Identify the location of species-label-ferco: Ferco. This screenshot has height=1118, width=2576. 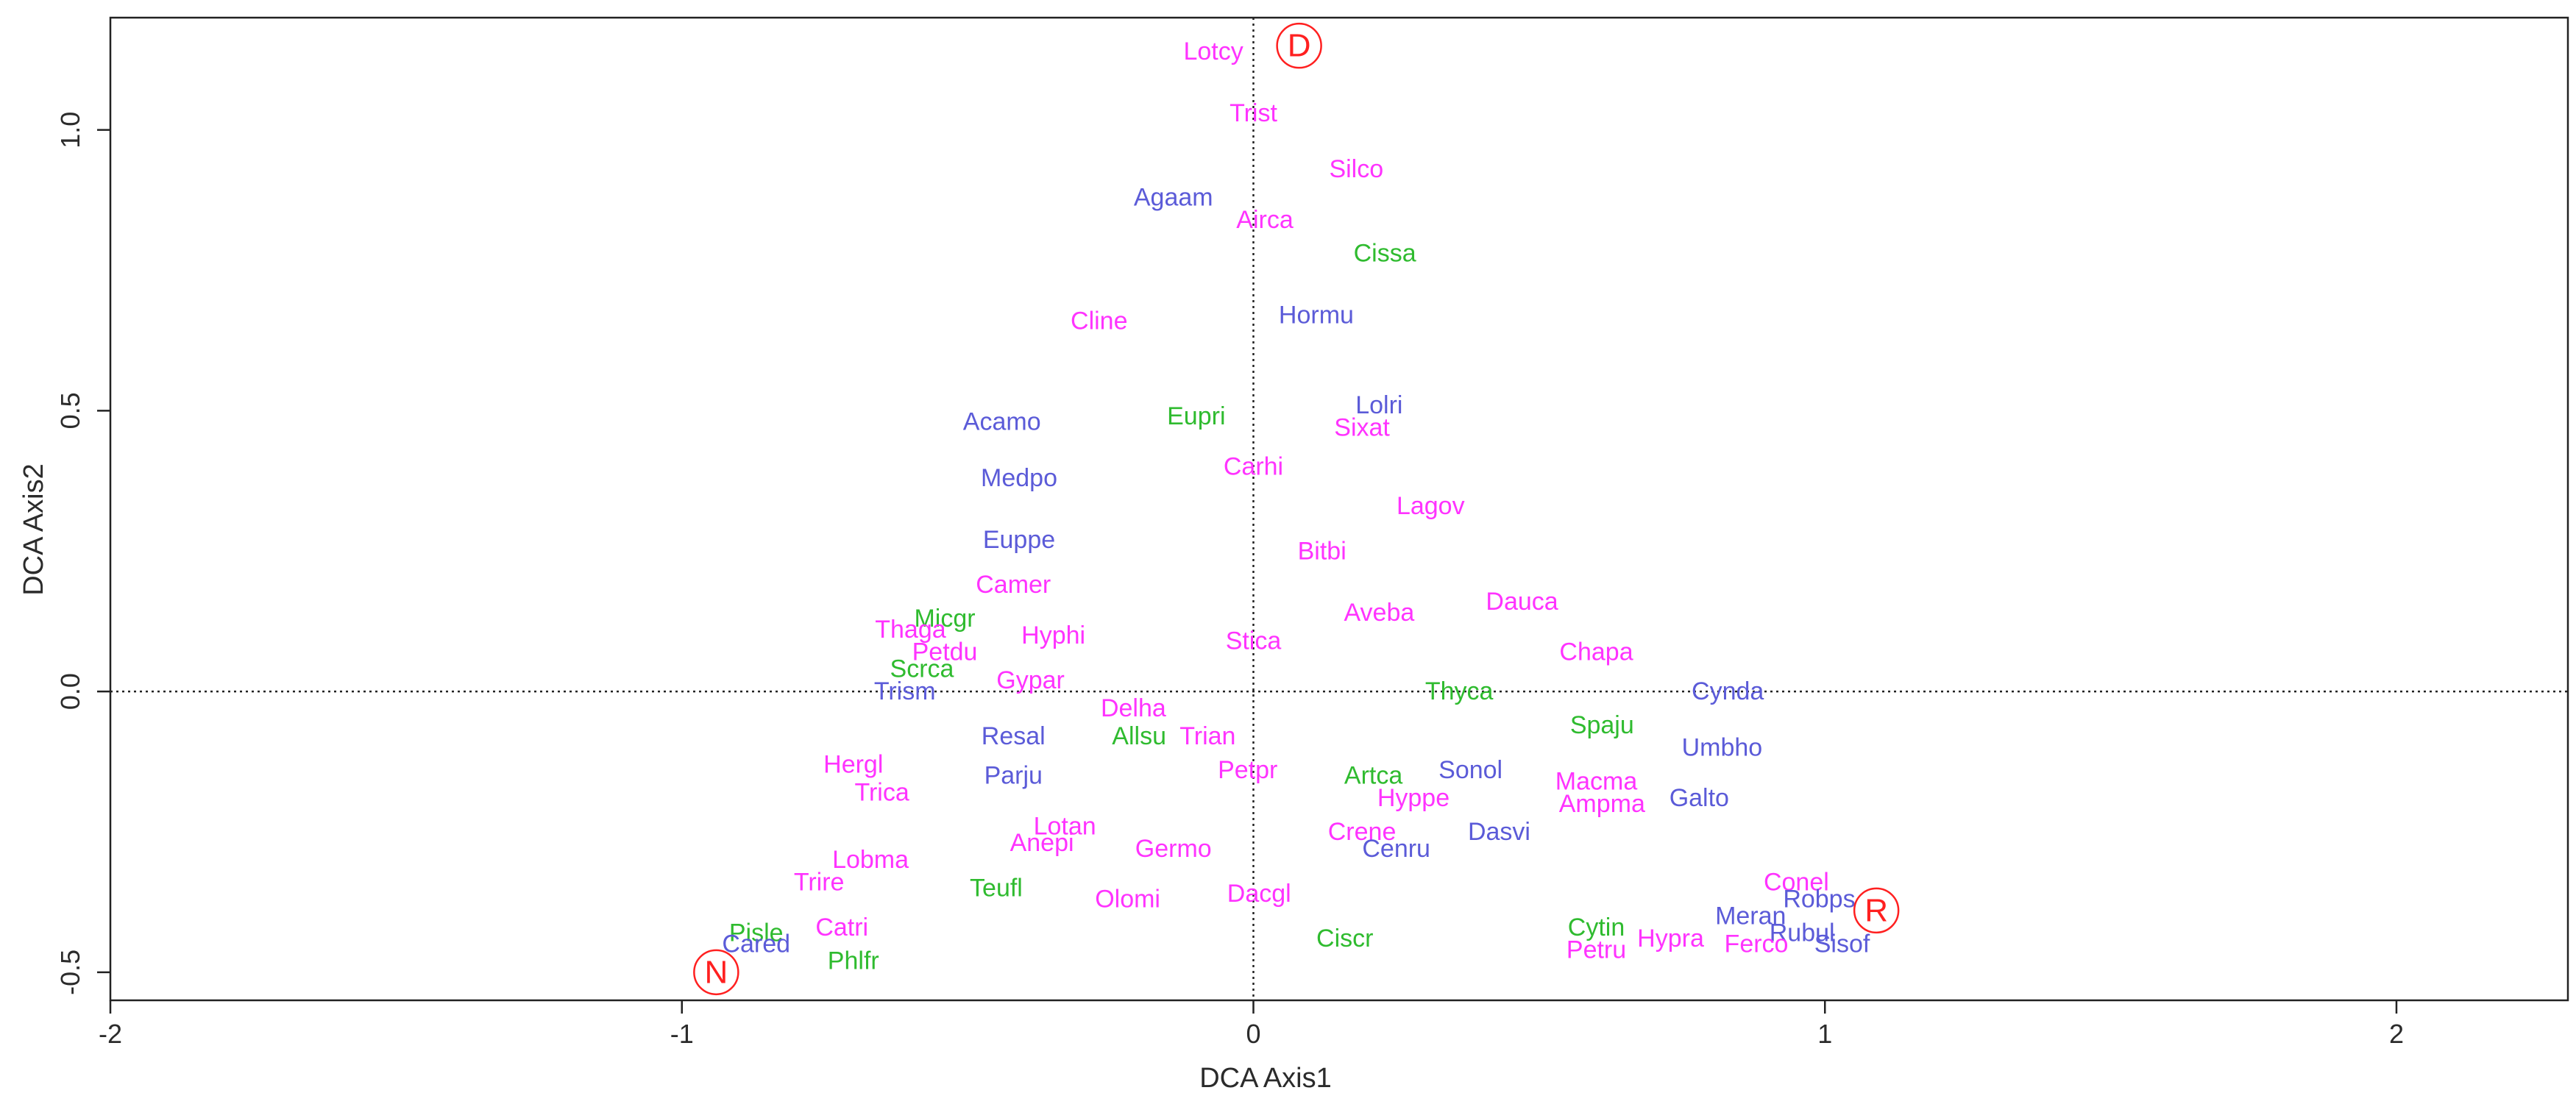
(1757, 944).